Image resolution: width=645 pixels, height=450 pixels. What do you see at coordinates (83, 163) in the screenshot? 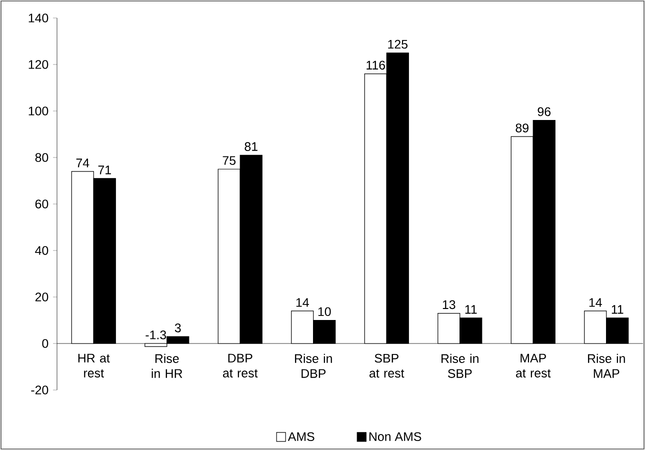
I see `data-label: 74` at bounding box center [83, 163].